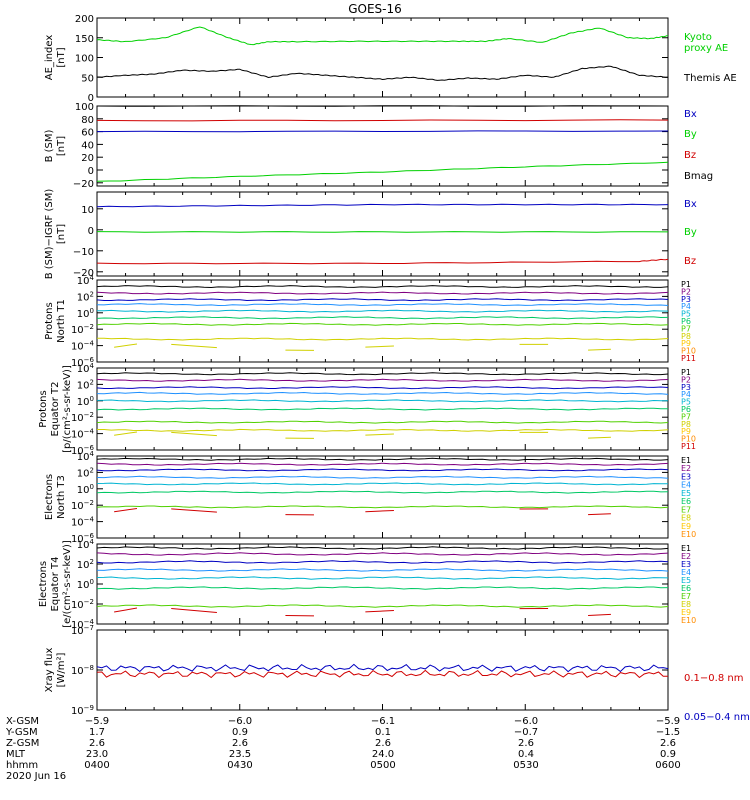 This screenshot has height=800, width=750. What do you see at coordinates (688, 620) in the screenshot?
I see `channel-legend-e10: E10` at bounding box center [688, 620].